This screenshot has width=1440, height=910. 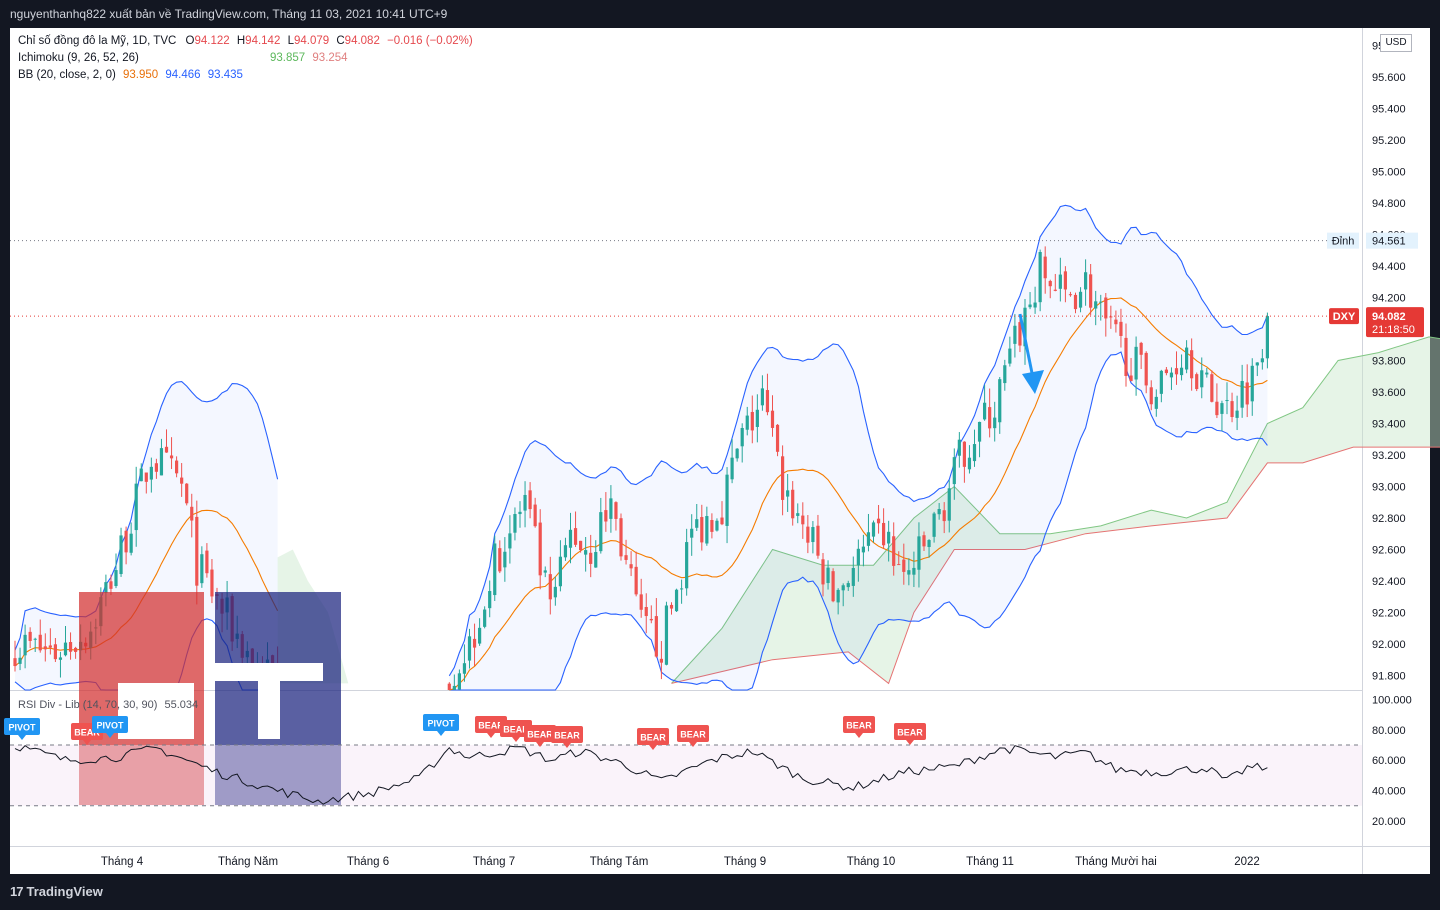 What do you see at coordinates (183, 75) in the screenshot?
I see `bb-upper-value: 94.466` at bounding box center [183, 75].